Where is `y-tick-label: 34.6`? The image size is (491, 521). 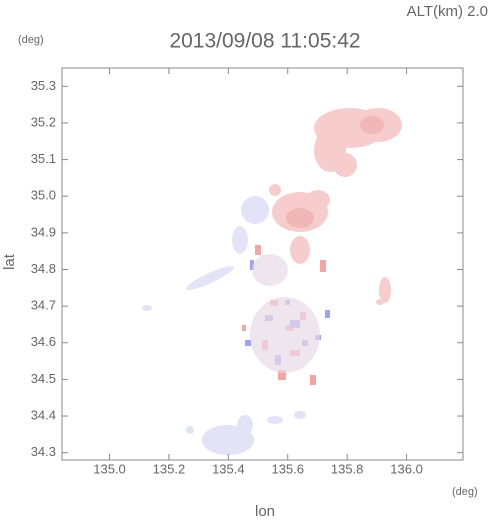
y-tick-label: 34.6 is located at coordinates (43, 341).